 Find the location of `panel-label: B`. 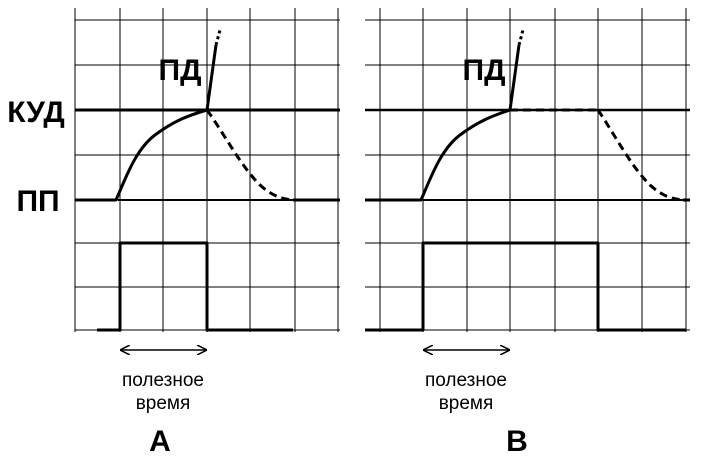

panel-label: B is located at coordinates (517, 441).